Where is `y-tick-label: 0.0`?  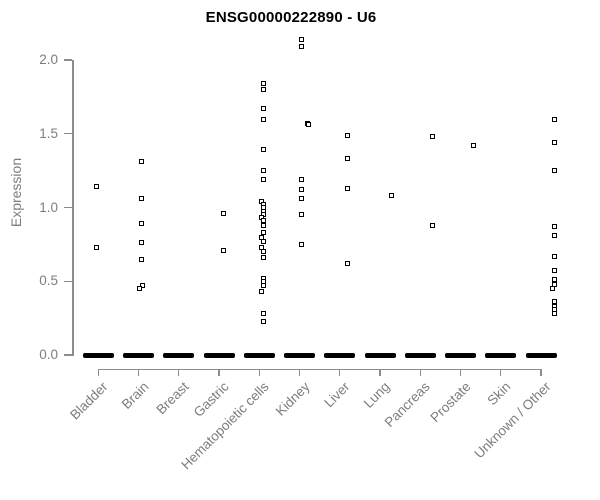
y-tick-label: 0.0 is located at coordinates (48, 354).